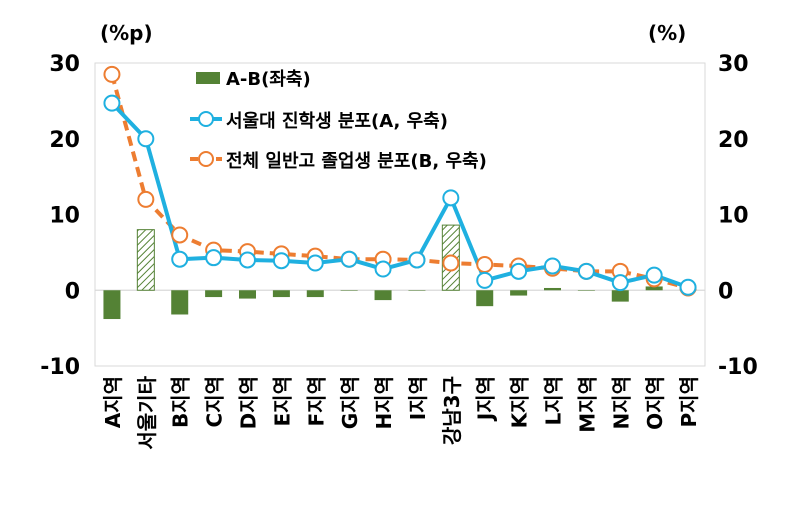 The width and height of the screenshot is (800, 516). Describe the element at coordinates (282, 401) in the screenshot. I see `x-tick-label: E지역` at that location.